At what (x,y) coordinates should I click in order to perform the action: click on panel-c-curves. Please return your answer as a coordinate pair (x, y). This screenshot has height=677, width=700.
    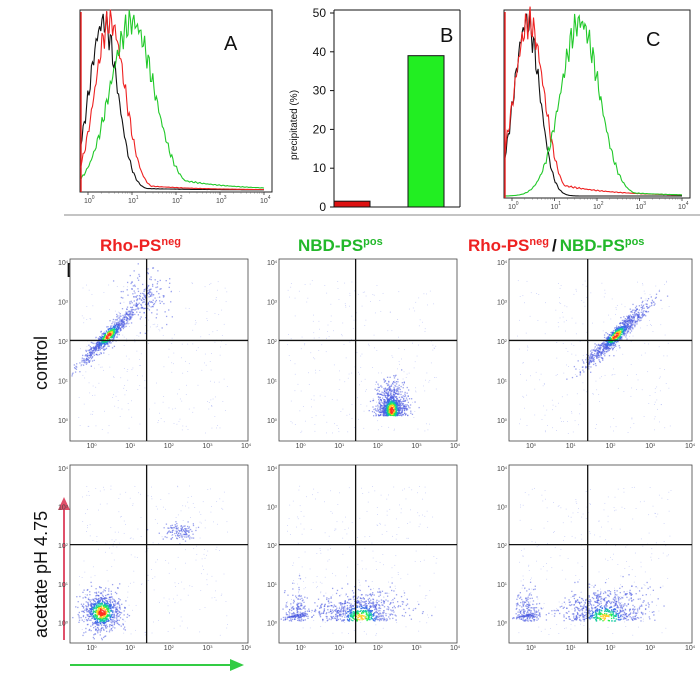
    Looking at the image, I should click on (593, 102).